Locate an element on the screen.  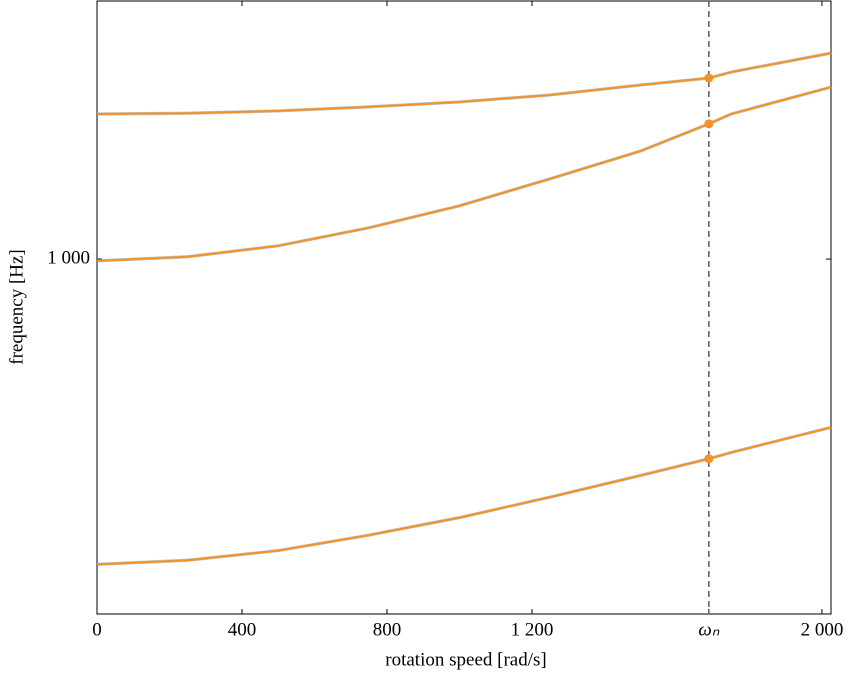
x-tick-label: 800 is located at coordinates (387, 629).